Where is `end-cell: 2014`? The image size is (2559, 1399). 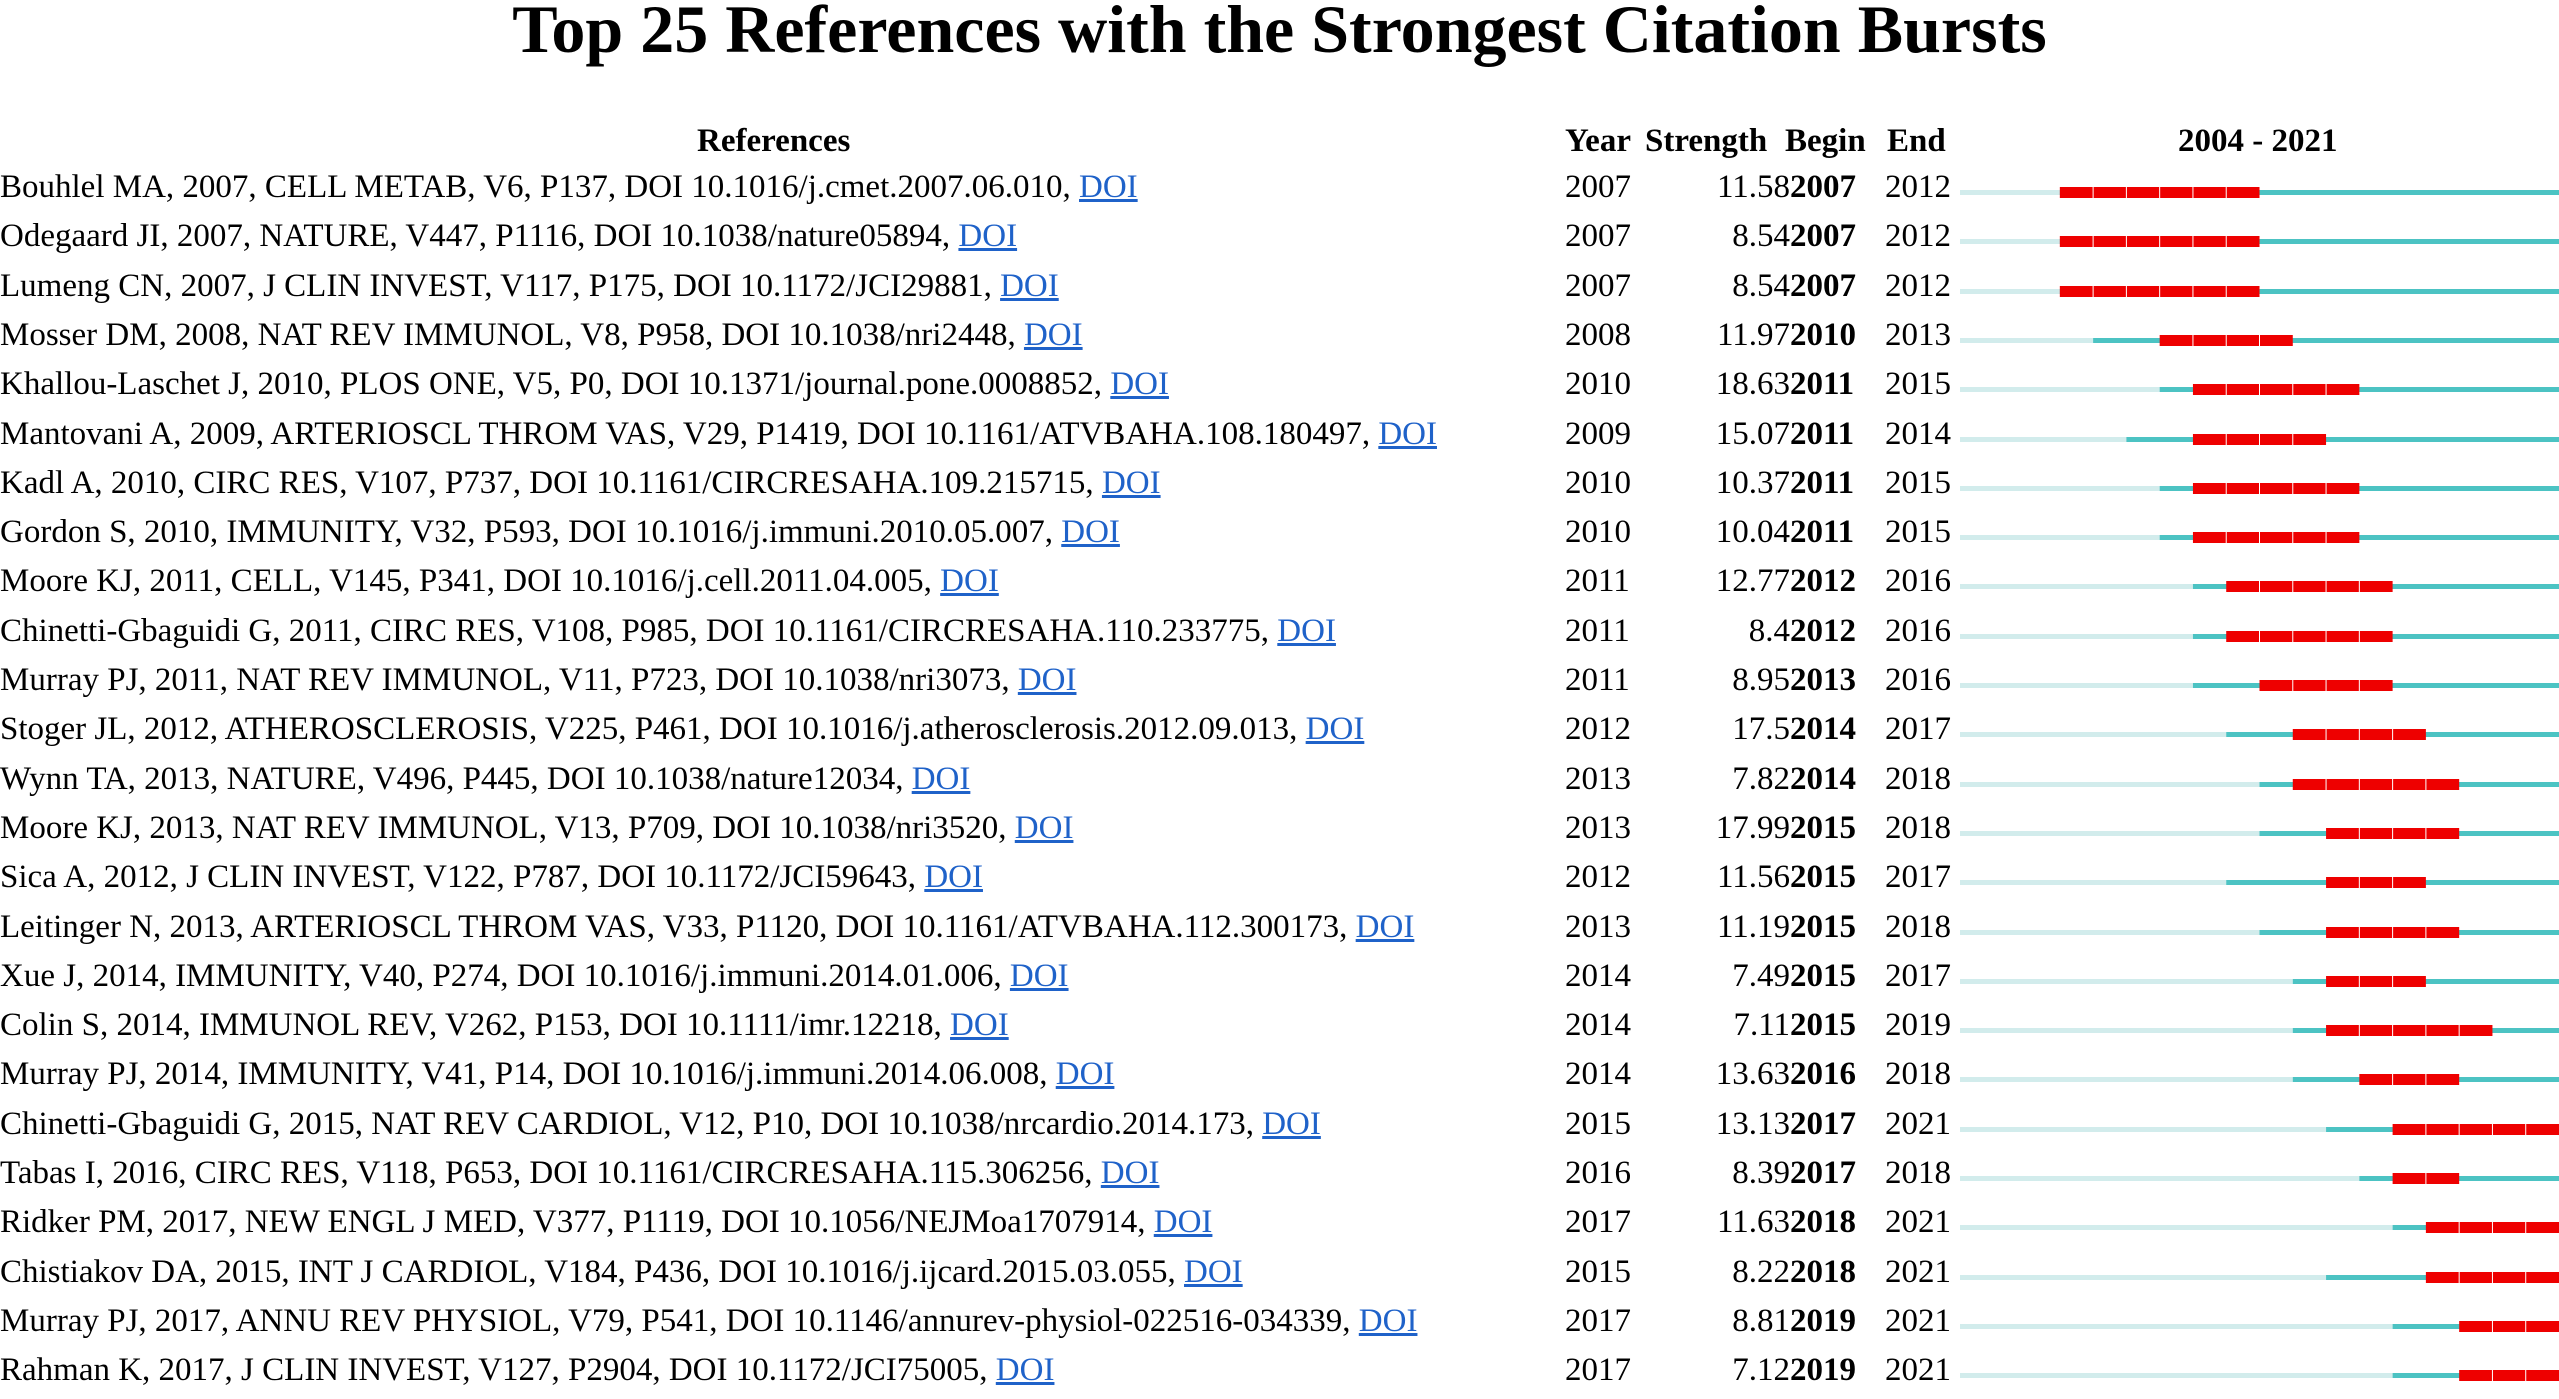
end-cell: 2014 is located at coordinates (1918, 433).